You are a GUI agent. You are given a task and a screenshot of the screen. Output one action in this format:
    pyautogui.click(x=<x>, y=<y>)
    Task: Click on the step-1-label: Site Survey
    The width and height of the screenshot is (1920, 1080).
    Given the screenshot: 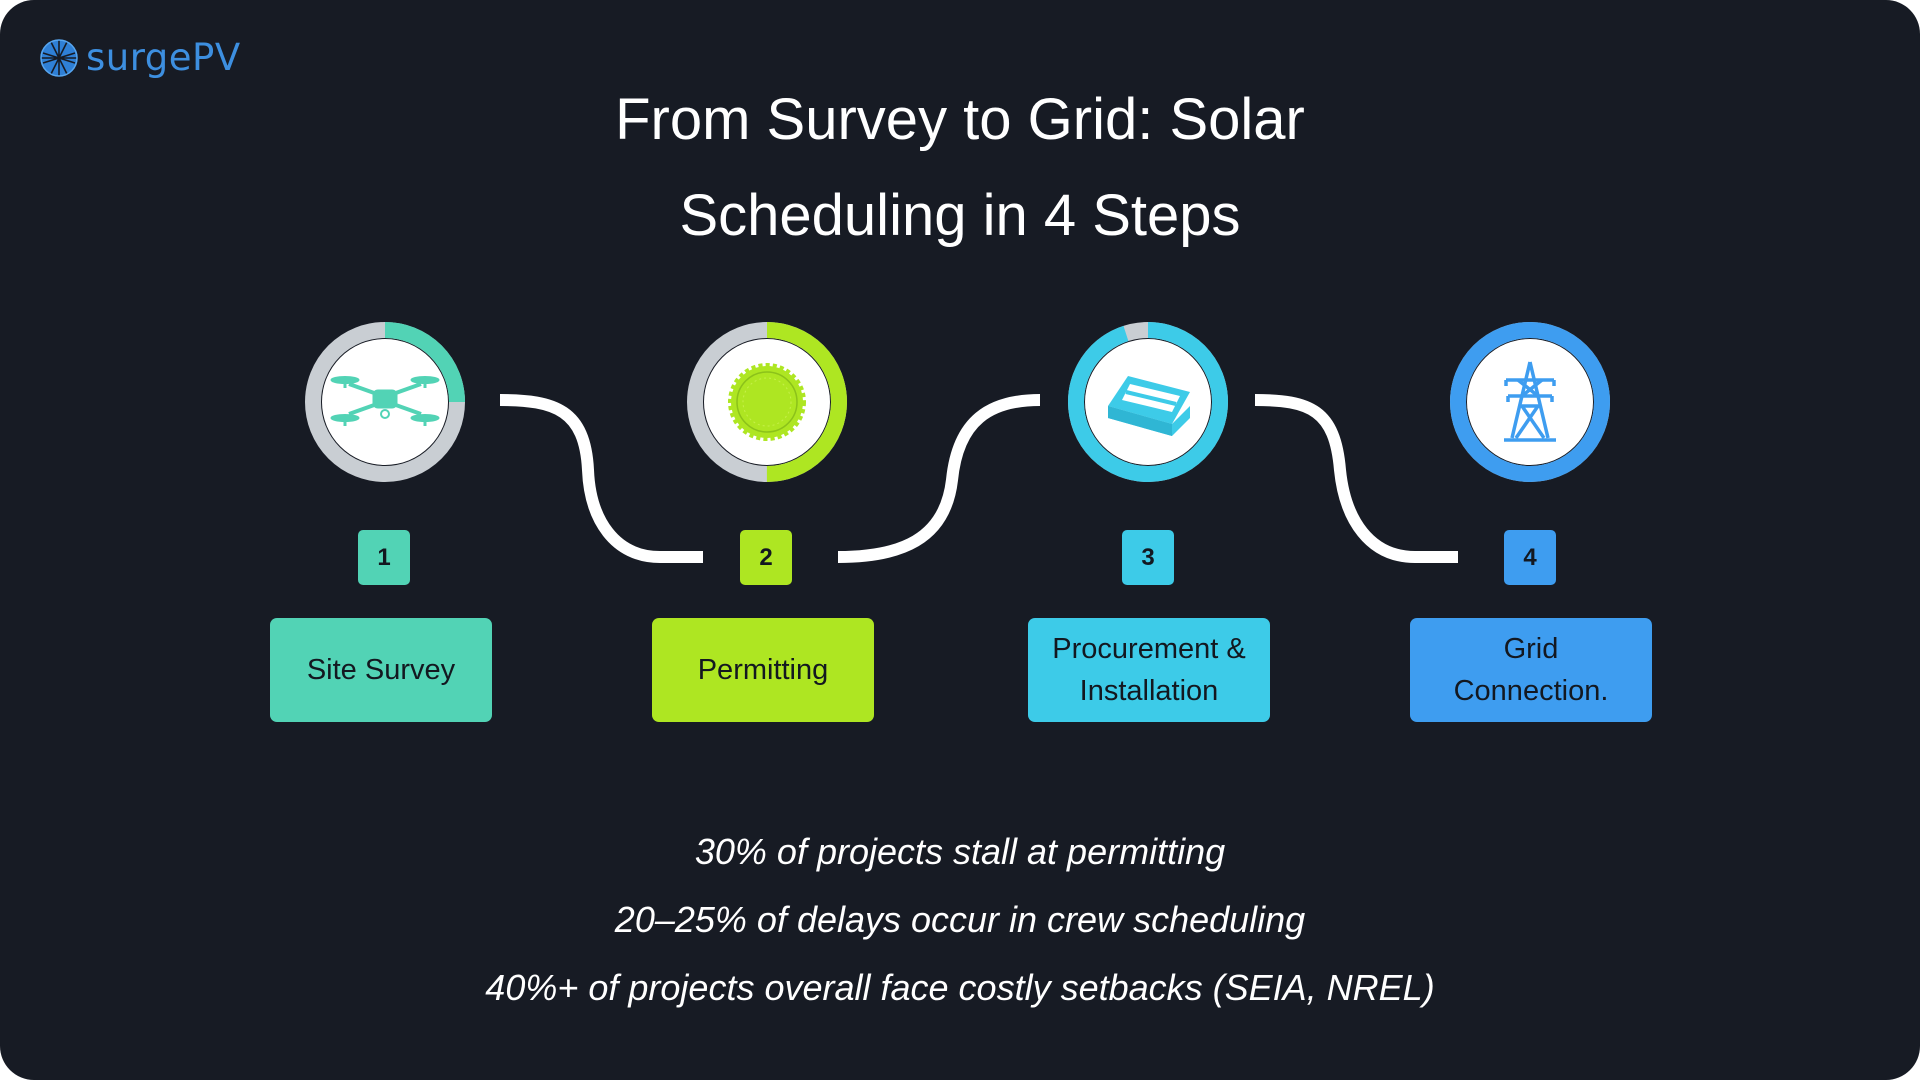 What is the action you would take?
    pyautogui.click(x=381, y=670)
    